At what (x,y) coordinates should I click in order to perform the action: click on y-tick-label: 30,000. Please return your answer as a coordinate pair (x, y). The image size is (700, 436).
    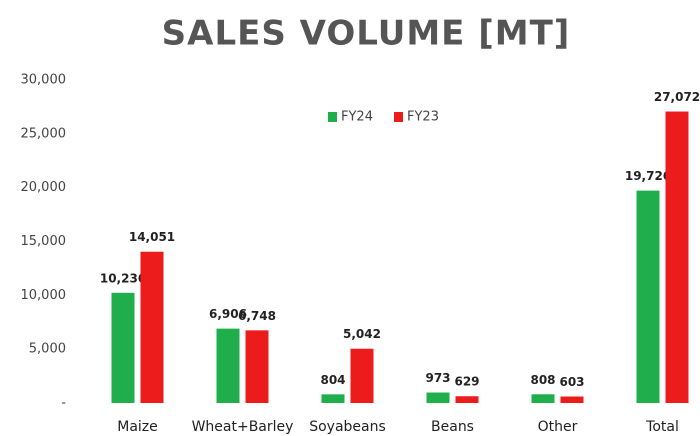
    Looking at the image, I should click on (44, 80).